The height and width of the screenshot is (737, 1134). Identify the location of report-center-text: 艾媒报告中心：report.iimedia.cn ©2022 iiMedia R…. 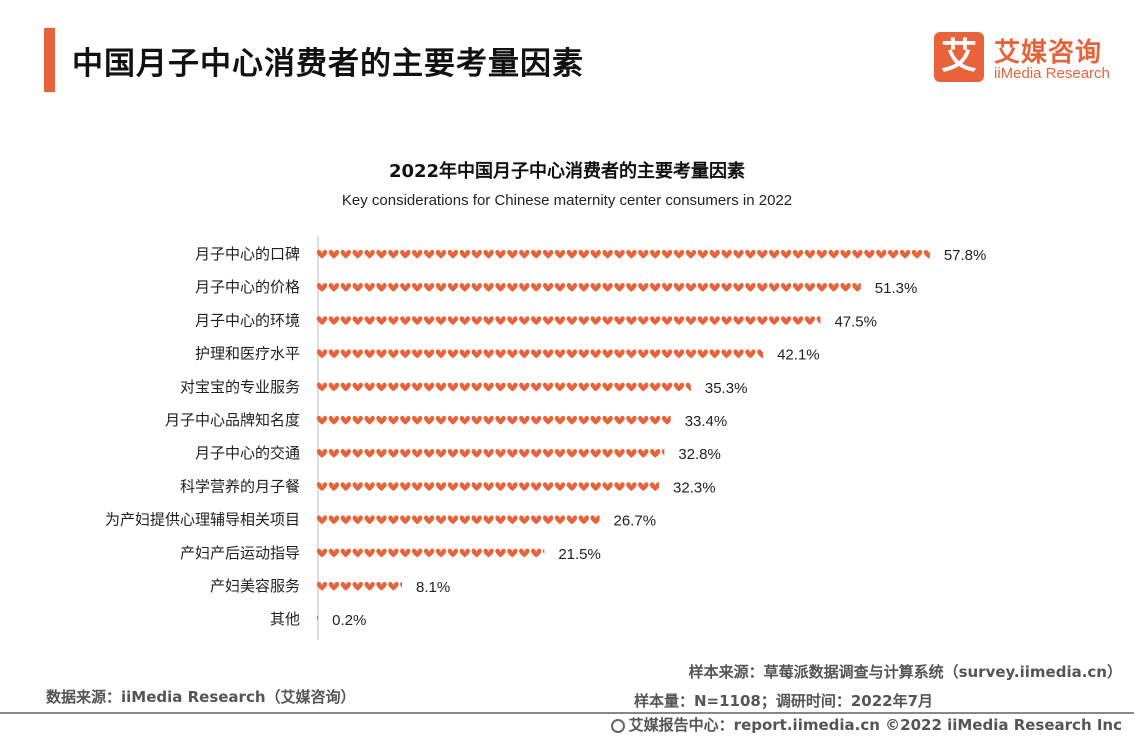
(875, 725).